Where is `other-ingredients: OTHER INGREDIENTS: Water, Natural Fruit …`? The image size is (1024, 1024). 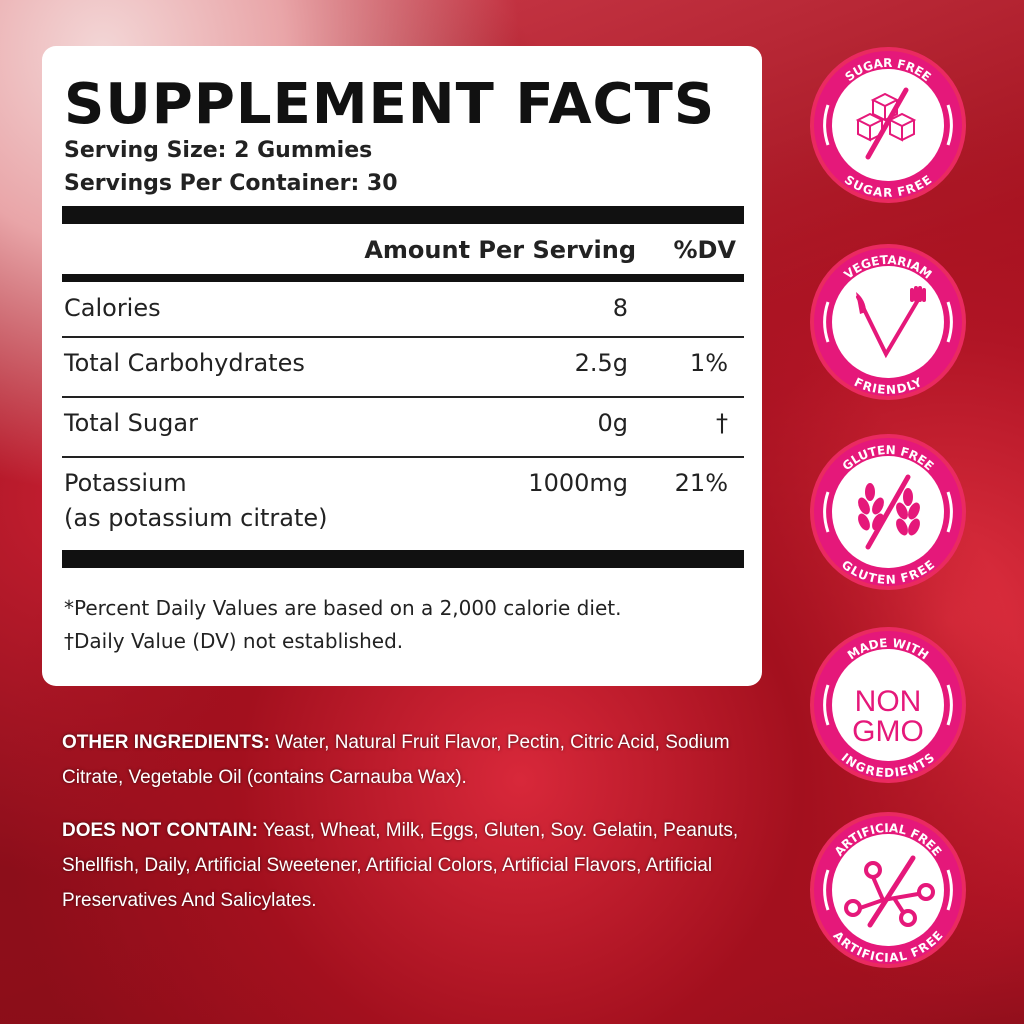
other-ingredients: OTHER INGREDIENTS: Water, Natural Fruit … is located at coordinates (407, 760).